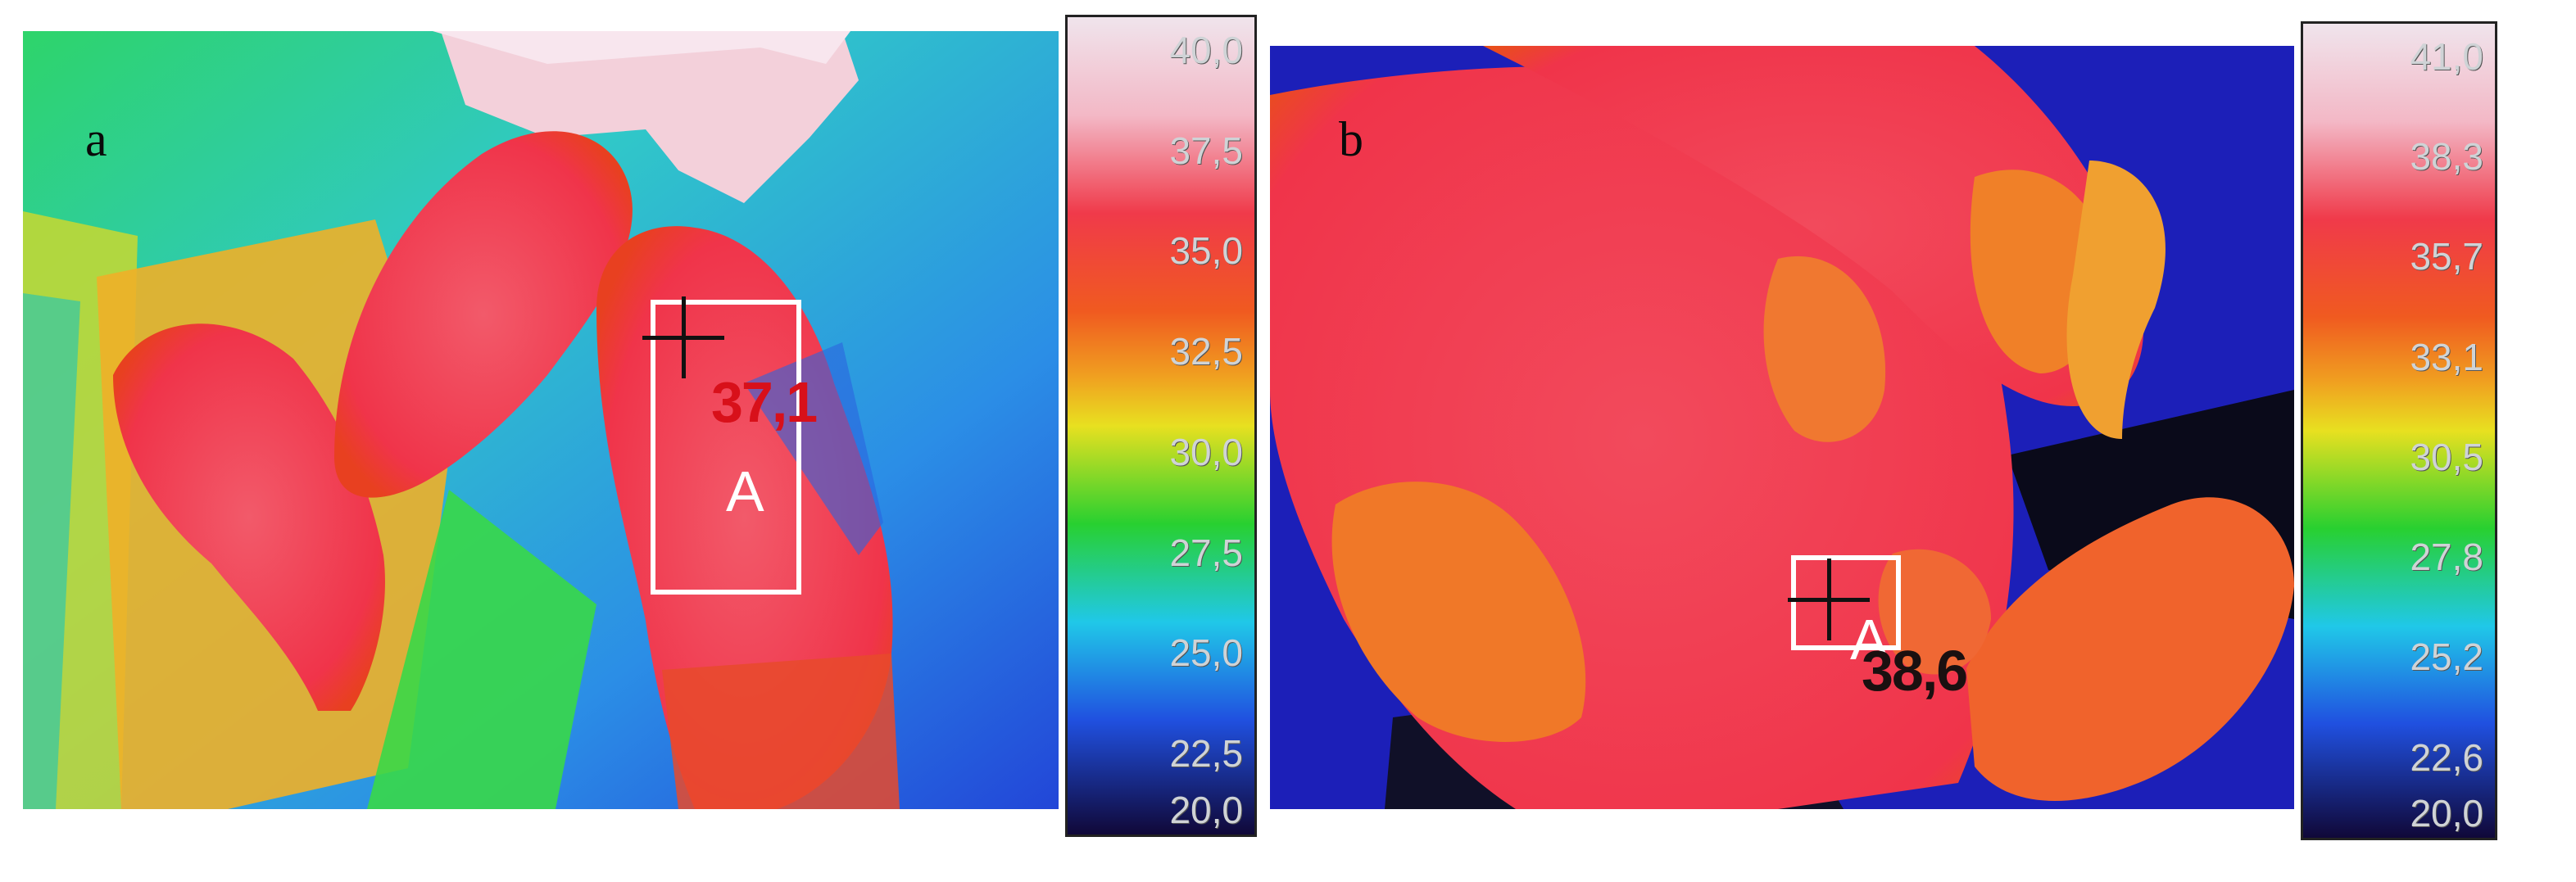 The image size is (2576, 882). What do you see at coordinates (2446, 456) in the screenshot?
I see `scale-b-tick-label: 30,5` at bounding box center [2446, 456].